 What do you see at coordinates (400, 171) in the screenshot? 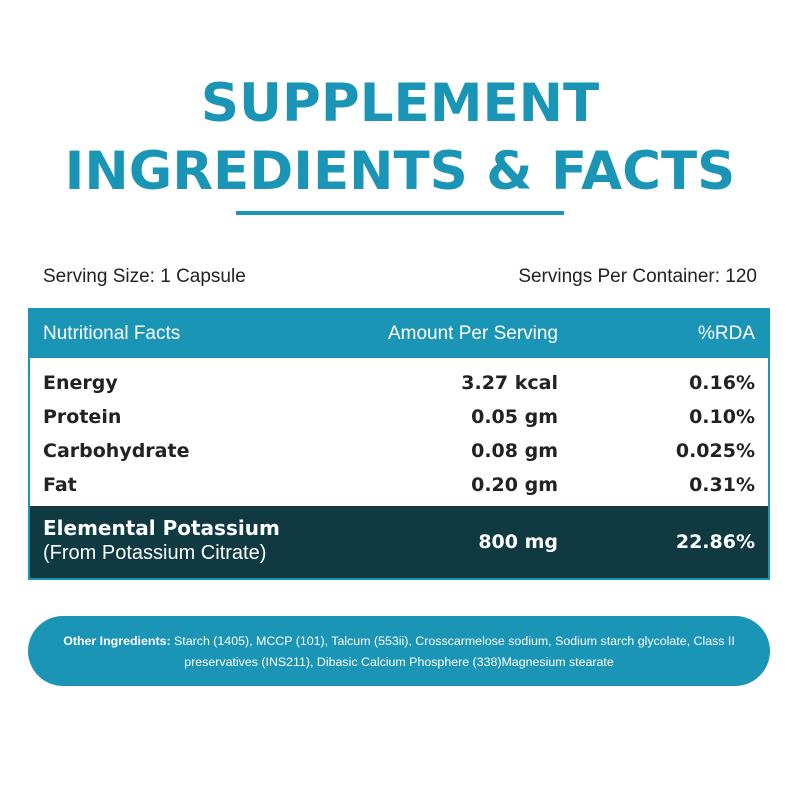
I see `page-title-line-2: INGREDIENTS & FACTS` at bounding box center [400, 171].